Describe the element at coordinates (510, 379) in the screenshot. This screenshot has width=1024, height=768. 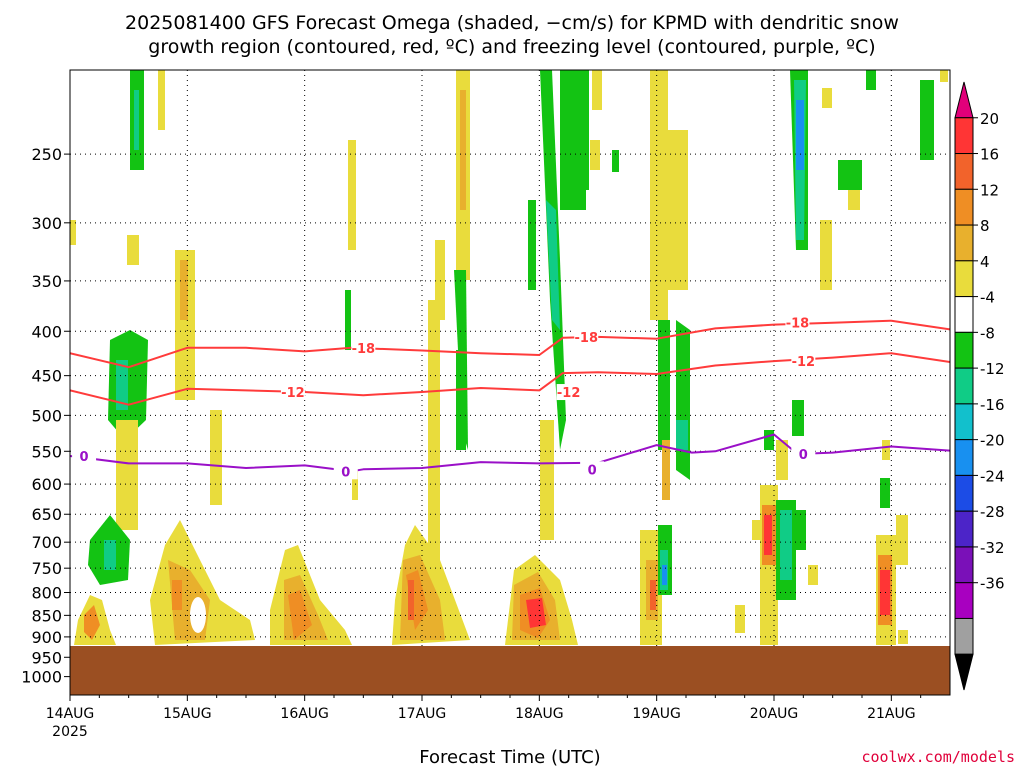
I see `contour-temperature--12` at that location.